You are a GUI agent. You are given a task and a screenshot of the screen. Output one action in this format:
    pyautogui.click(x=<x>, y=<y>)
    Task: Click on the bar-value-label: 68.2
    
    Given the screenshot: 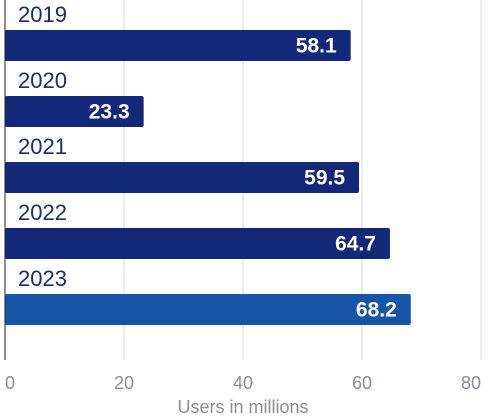 What is the action you would take?
    pyautogui.click(x=376, y=310)
    